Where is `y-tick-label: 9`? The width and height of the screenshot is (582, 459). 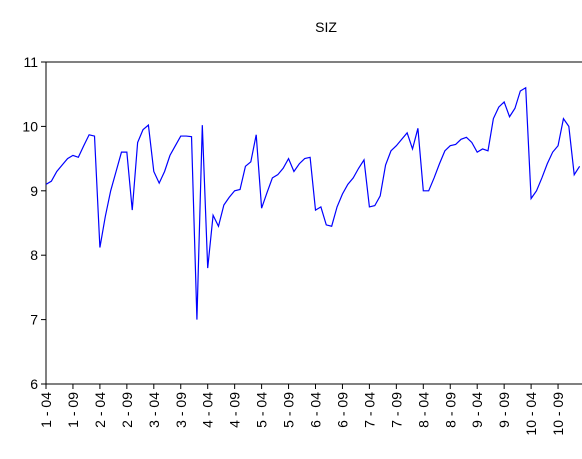
y-tick-label: 9 is located at coordinates (34, 191).